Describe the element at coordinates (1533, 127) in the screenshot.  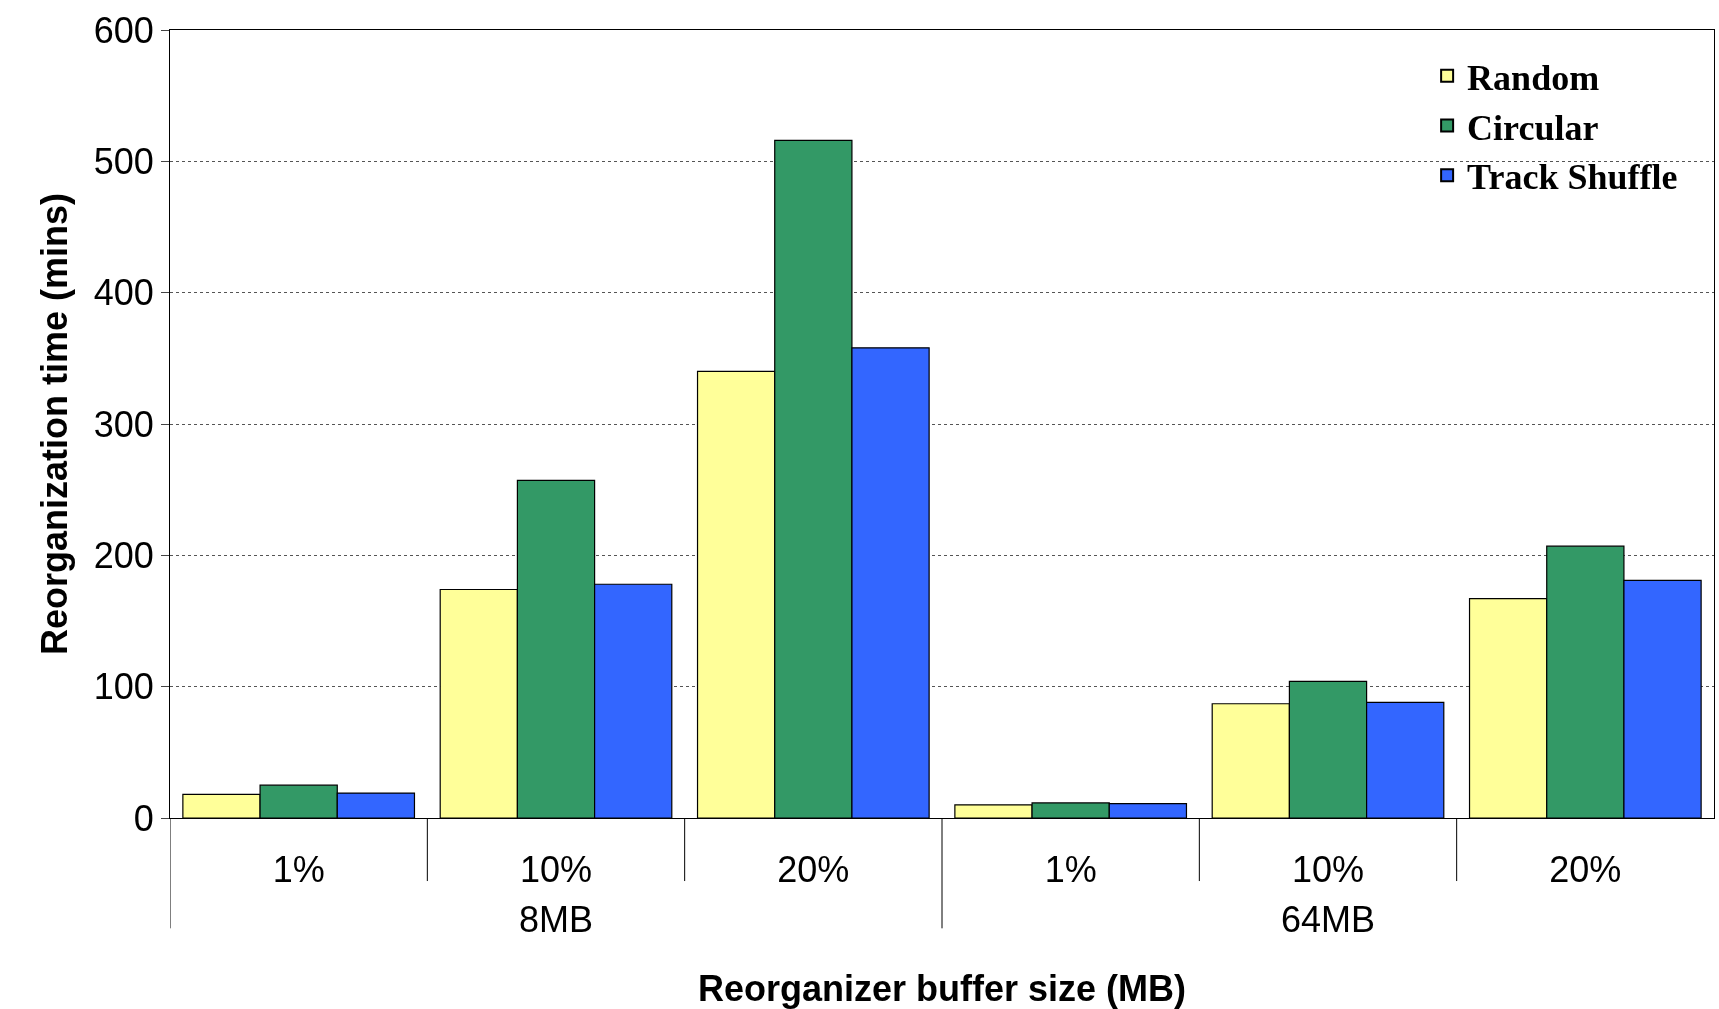
I see `legend-label: Circular` at that location.